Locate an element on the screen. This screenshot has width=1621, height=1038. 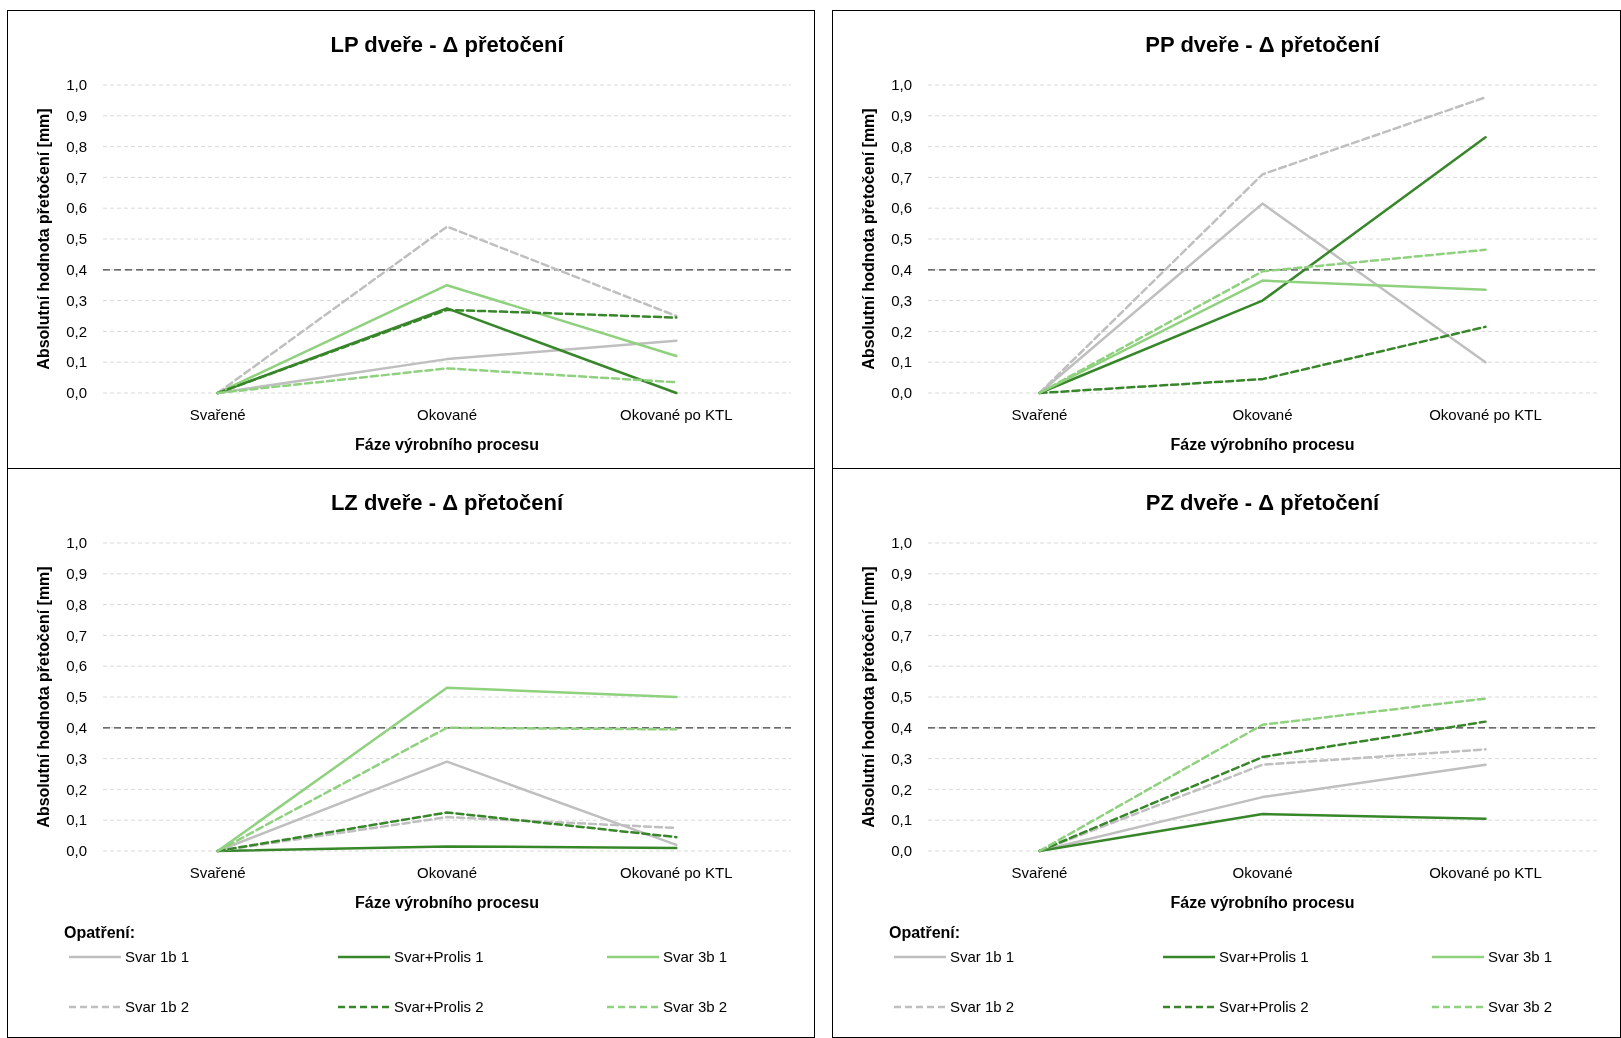
chart-title: PZ dveře - Δ přetočení is located at coordinates (1263, 502).